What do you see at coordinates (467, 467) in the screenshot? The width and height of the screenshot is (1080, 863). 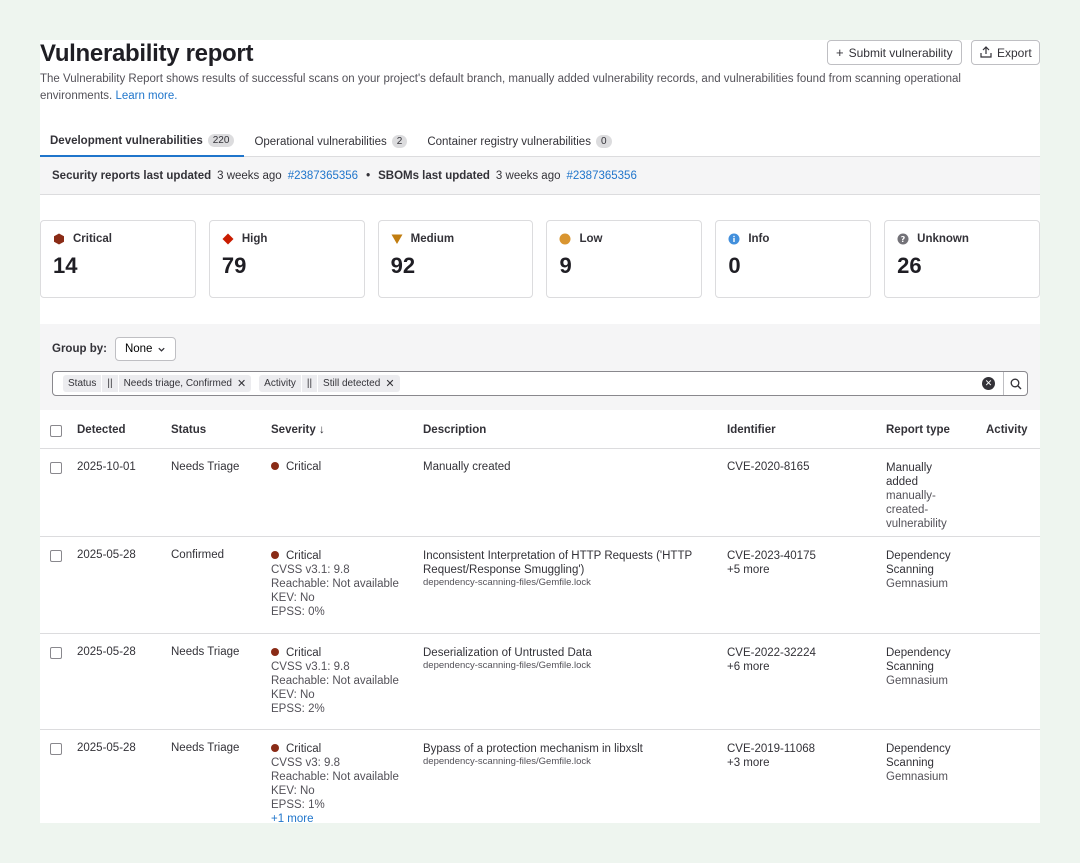 I see `description-link: Manually created` at bounding box center [467, 467].